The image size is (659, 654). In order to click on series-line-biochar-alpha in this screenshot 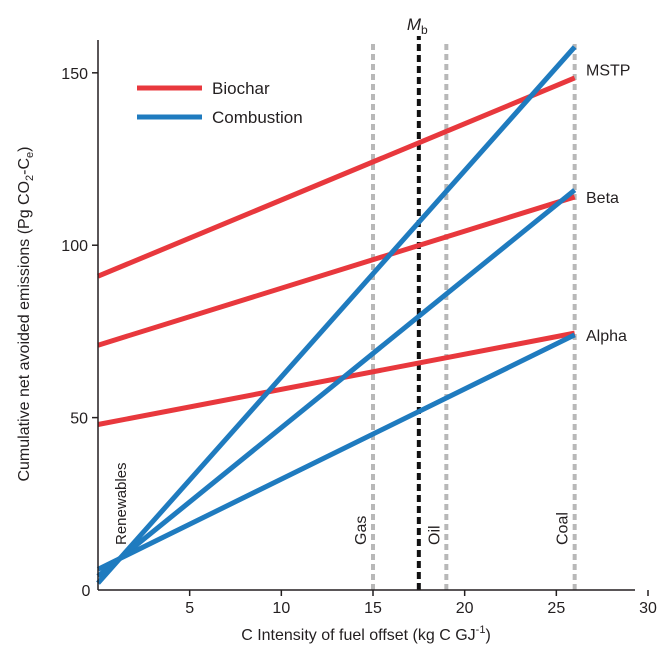, I will do `click(336, 378)`.